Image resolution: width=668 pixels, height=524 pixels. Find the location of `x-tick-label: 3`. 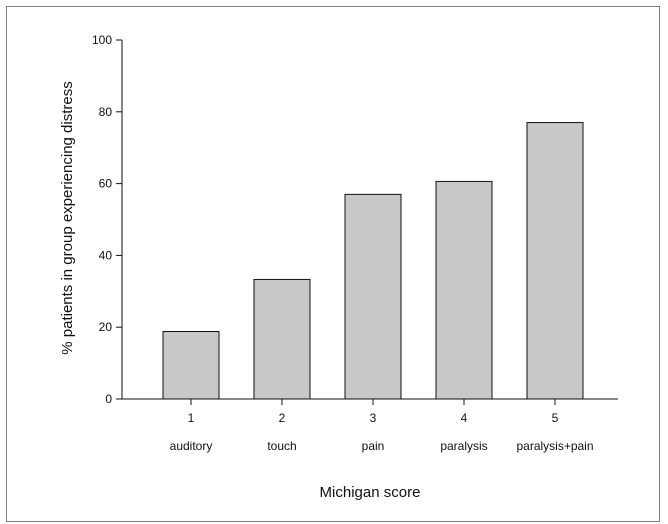

x-tick-label: 3 is located at coordinates (373, 418).